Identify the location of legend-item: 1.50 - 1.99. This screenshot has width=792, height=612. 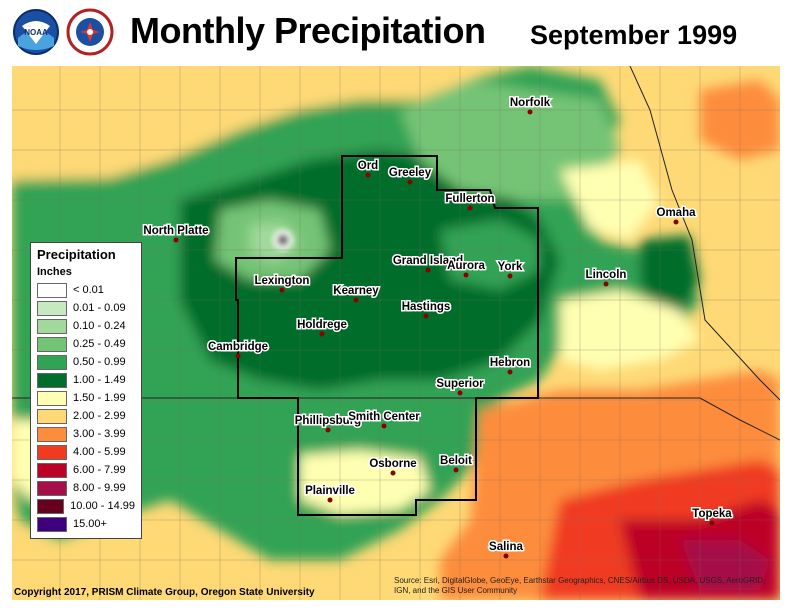
(86, 398).